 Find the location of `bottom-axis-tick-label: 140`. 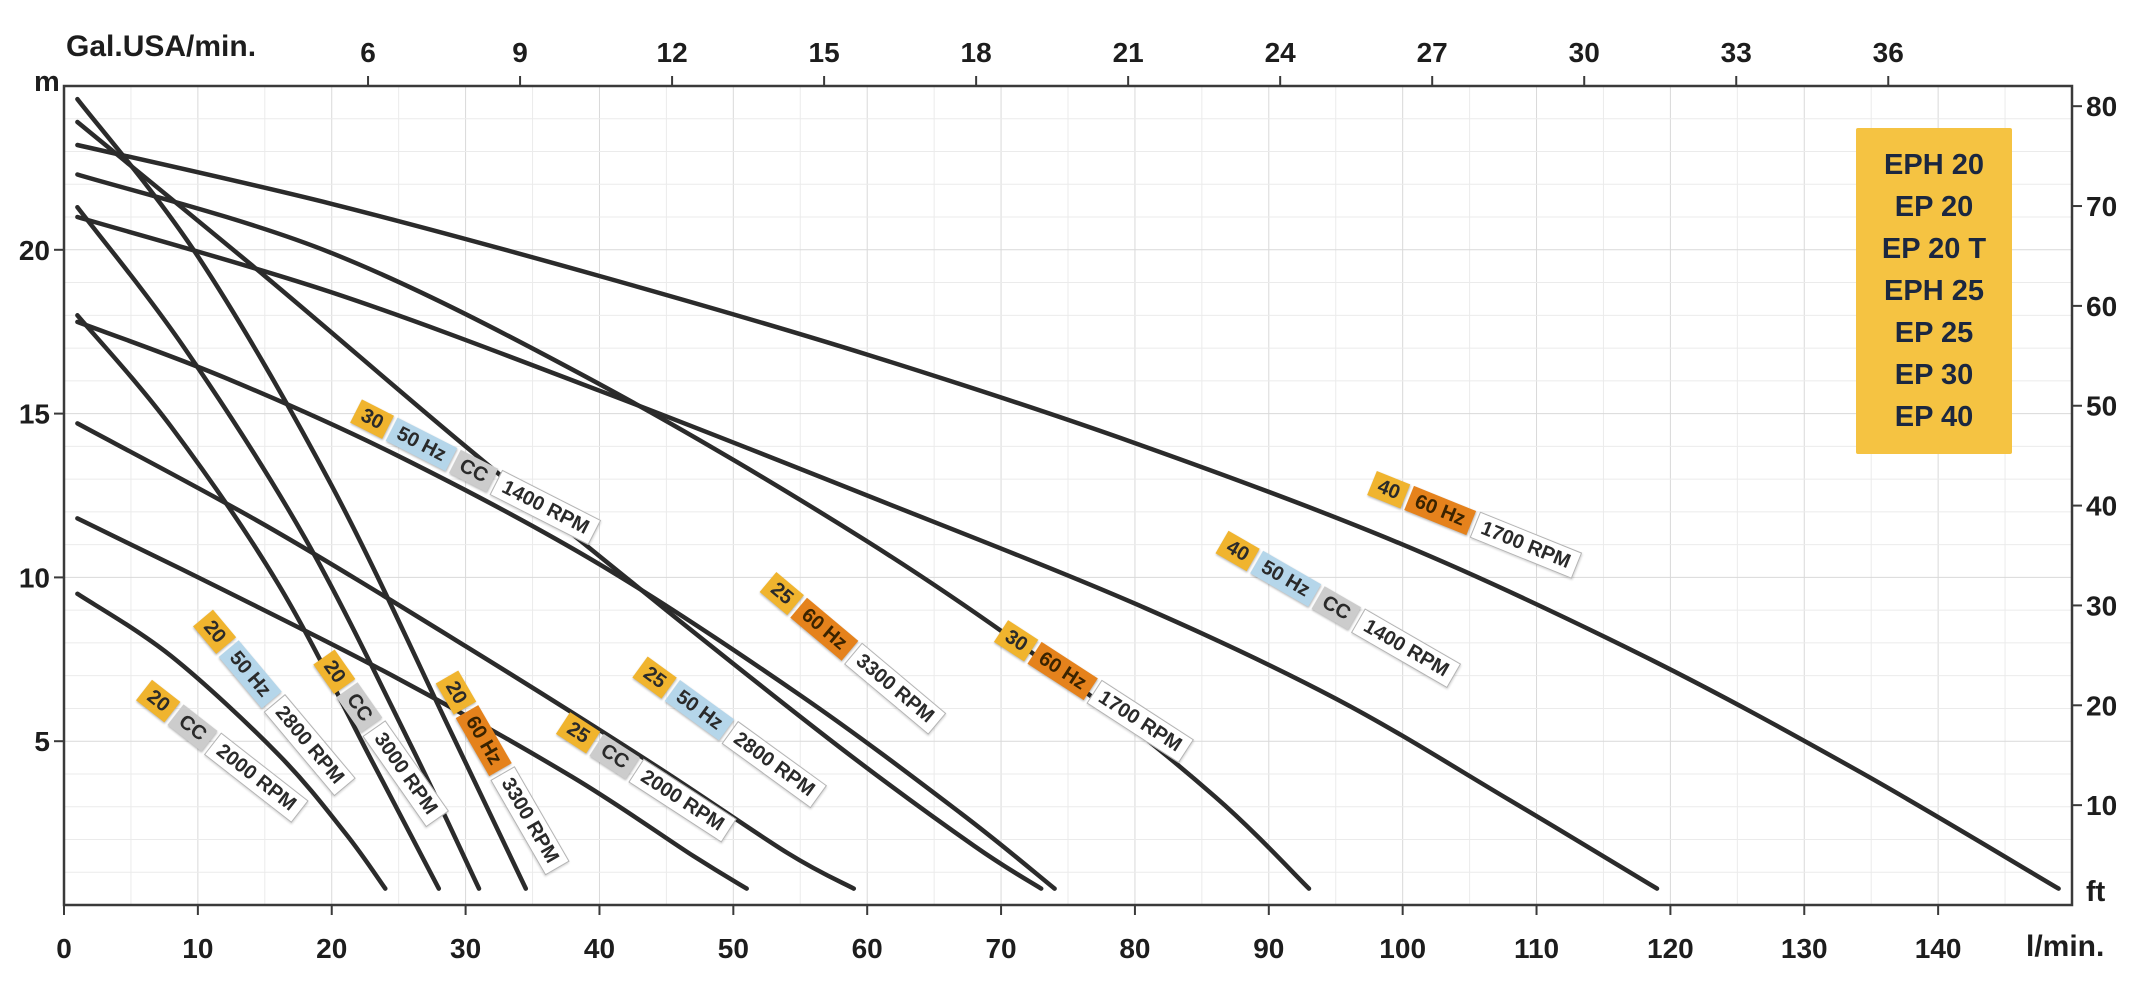

bottom-axis-tick-label: 140 is located at coordinates (1938, 948).